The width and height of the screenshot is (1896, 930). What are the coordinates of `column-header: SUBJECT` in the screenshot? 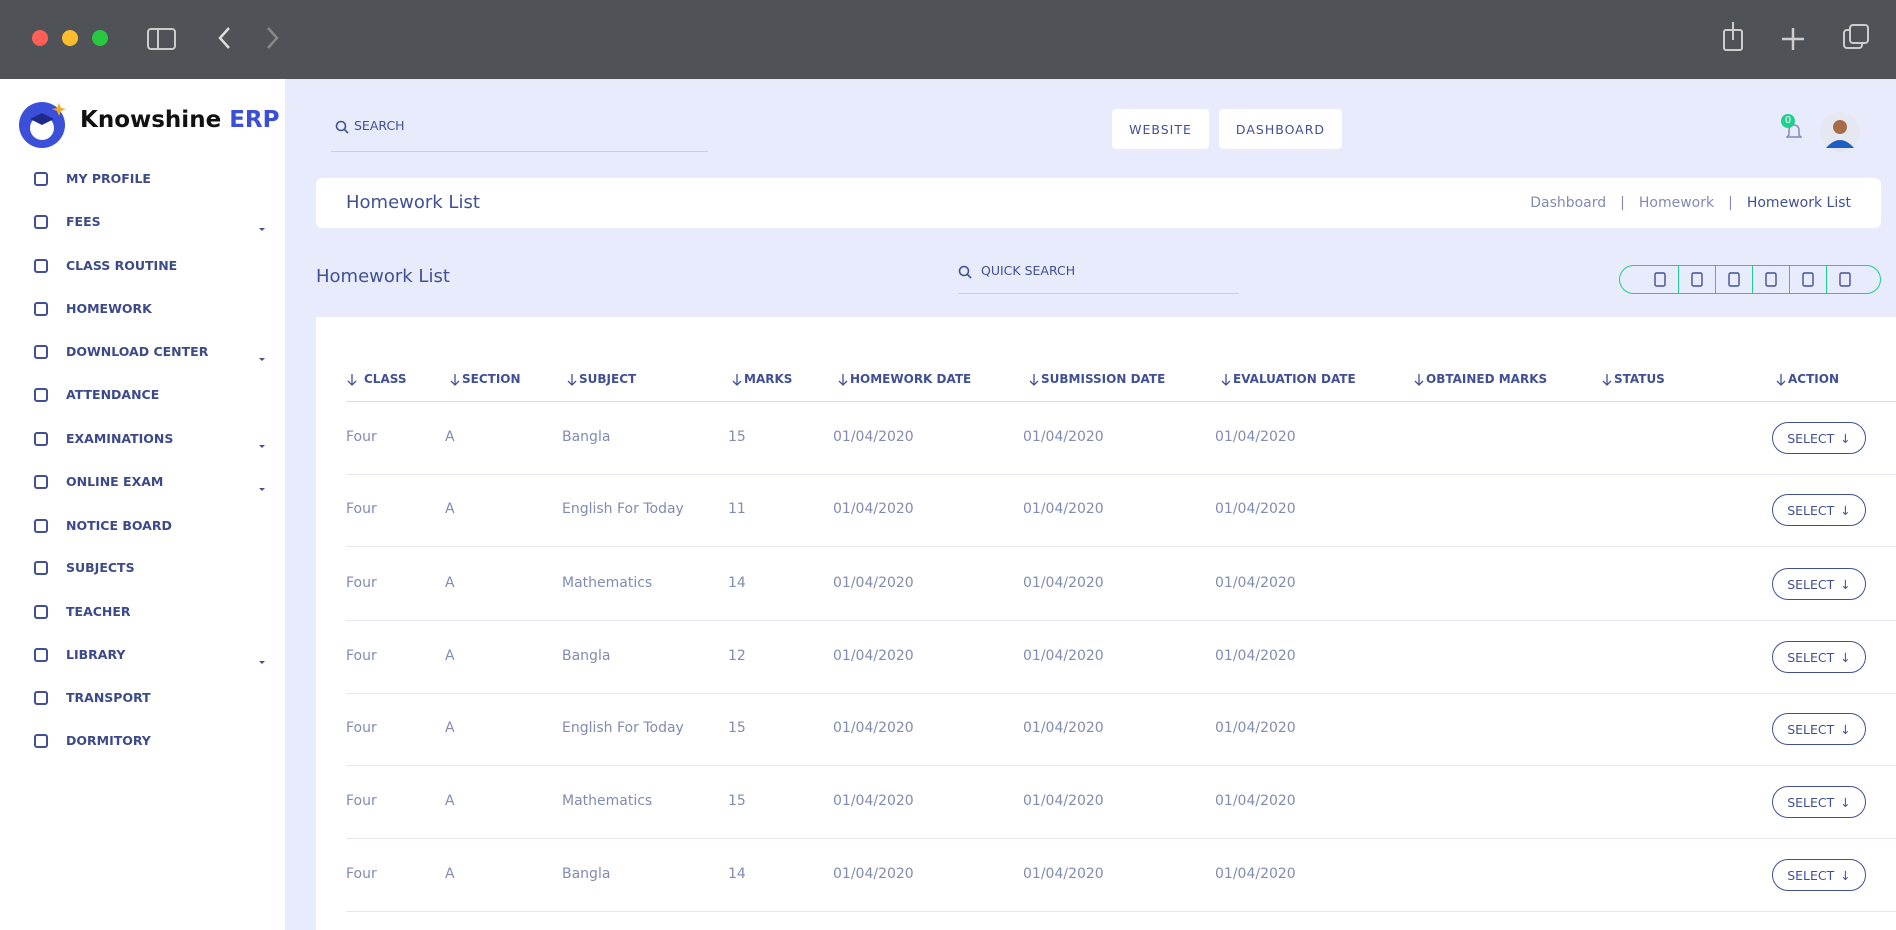 It's located at (608, 379).